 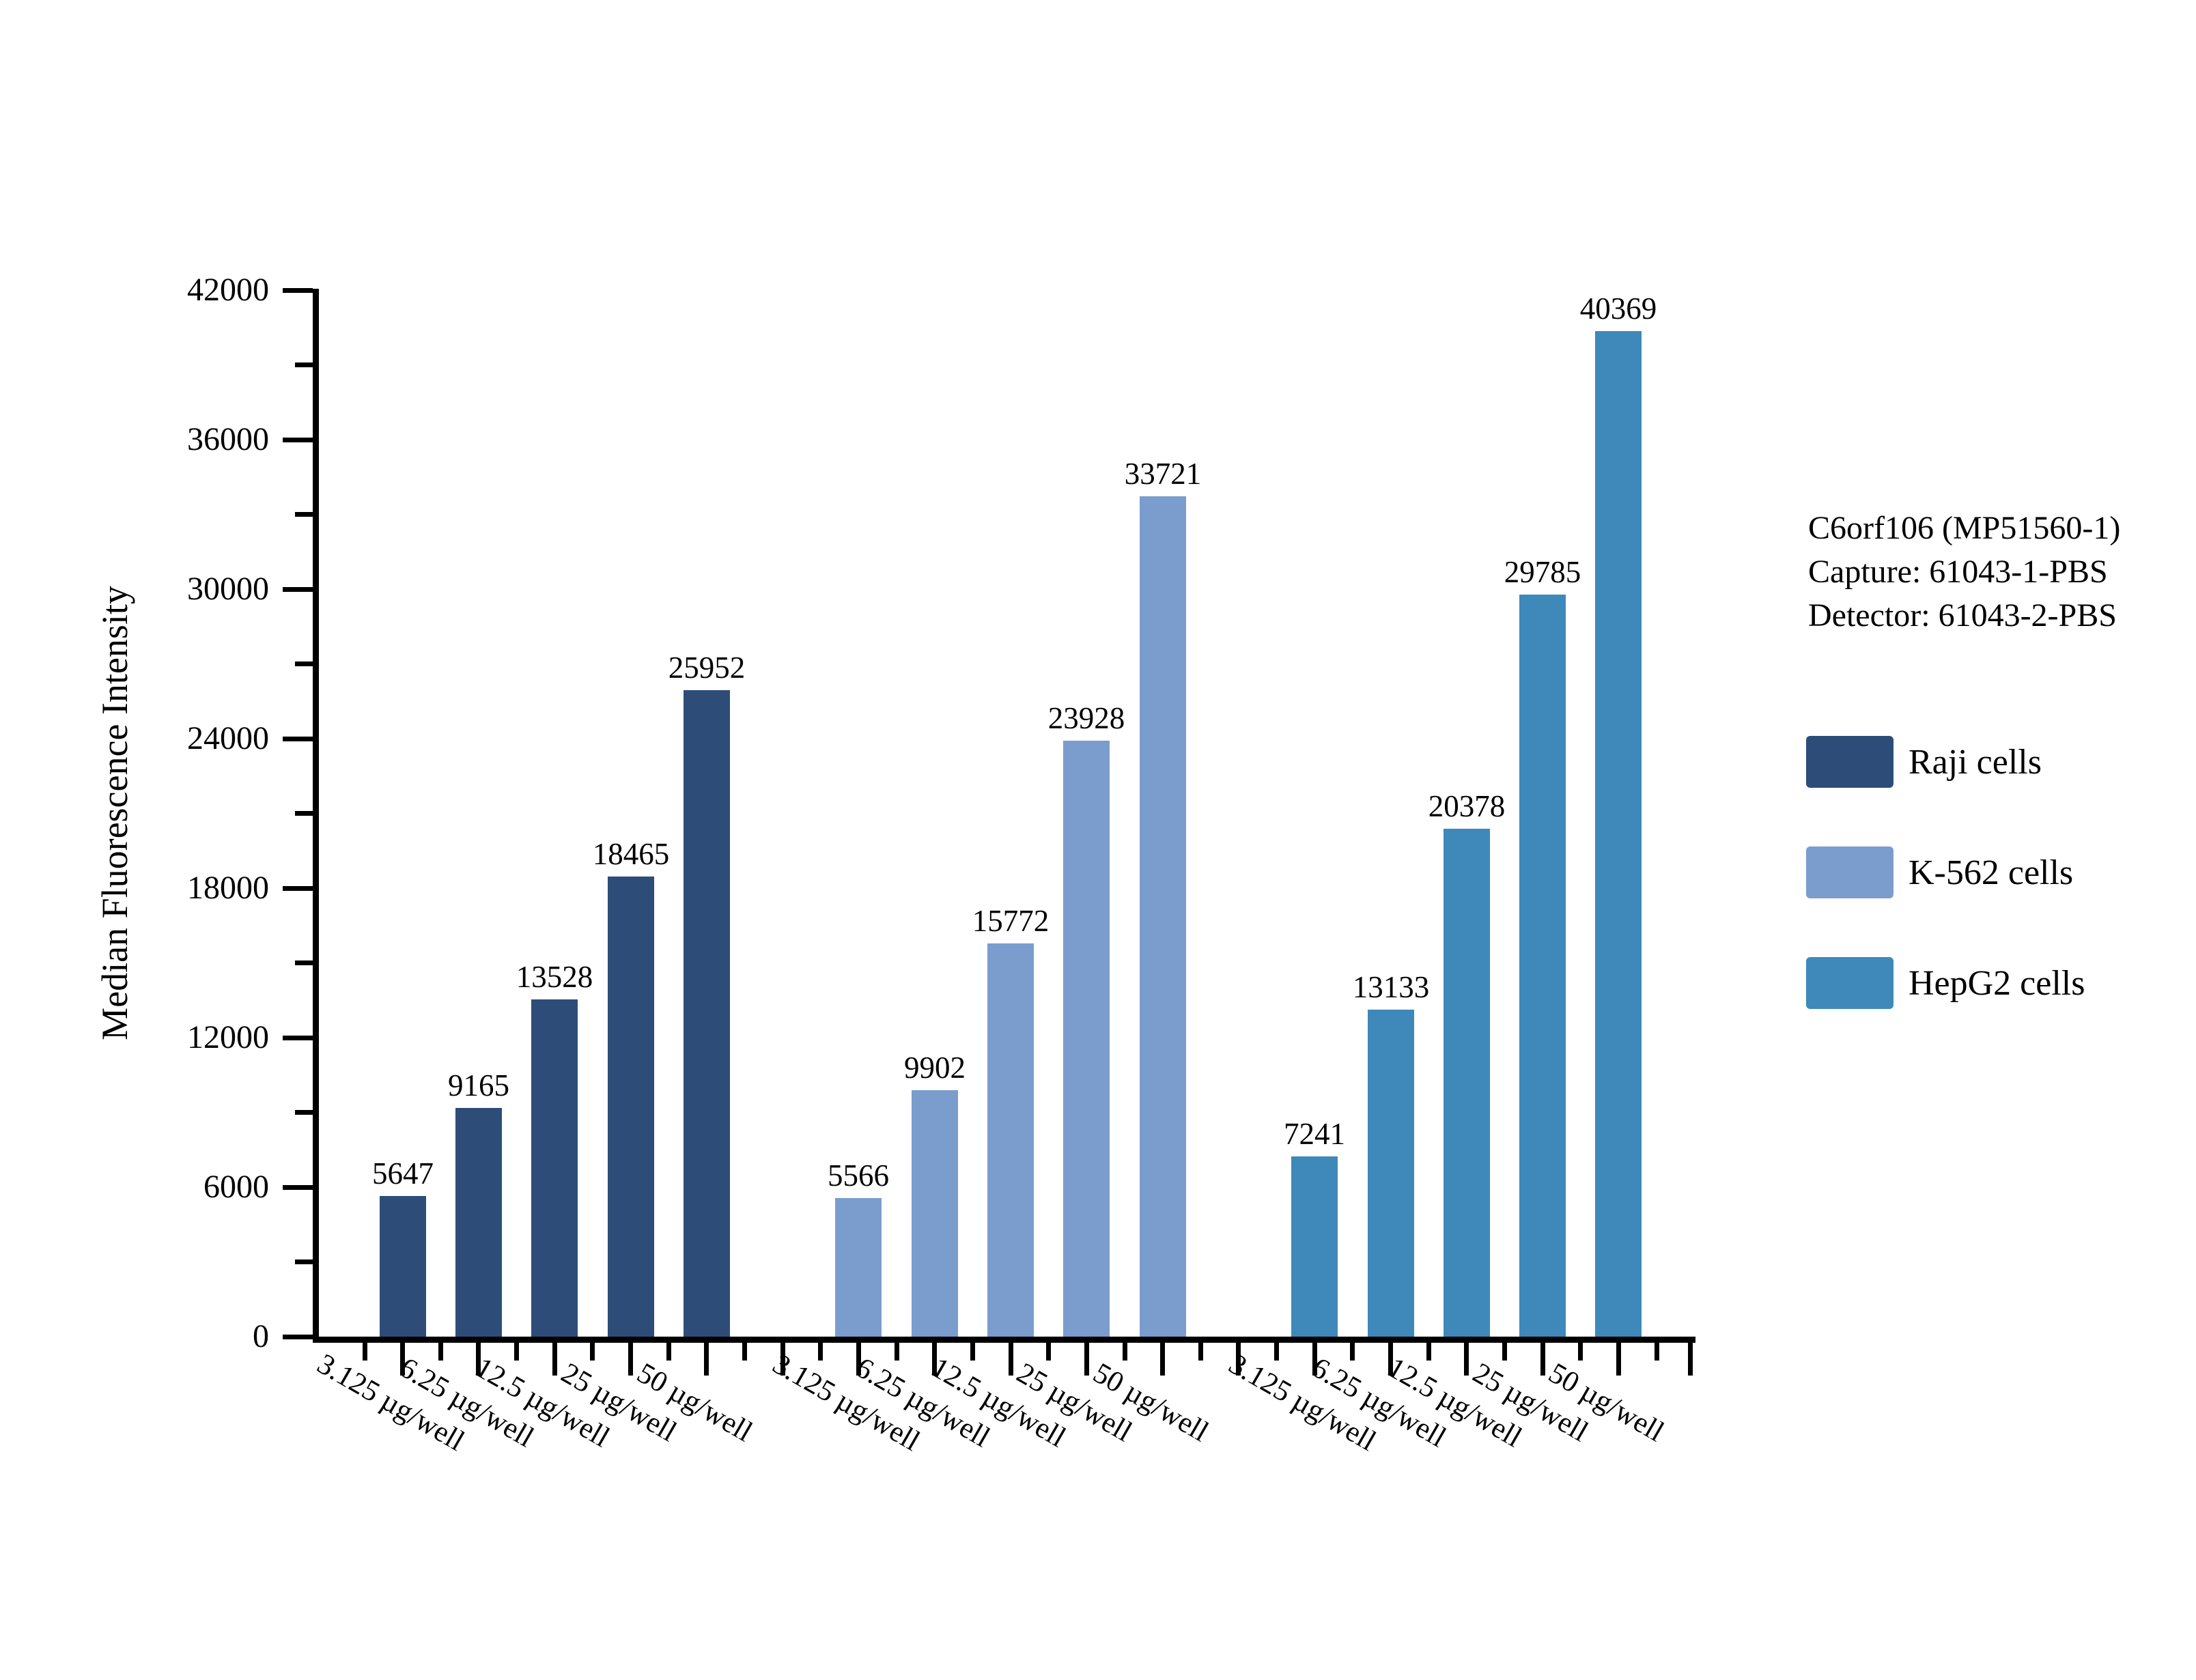 I want to click on legend-swatch-raji, so click(x=1850, y=762).